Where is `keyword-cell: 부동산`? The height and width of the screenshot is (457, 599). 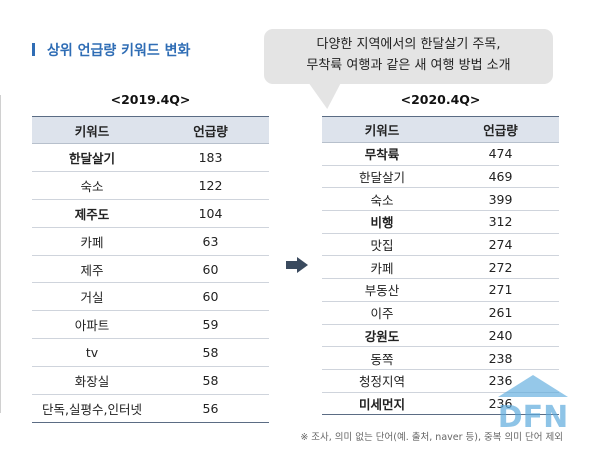
keyword-cell: 부동산 is located at coordinates (382, 290).